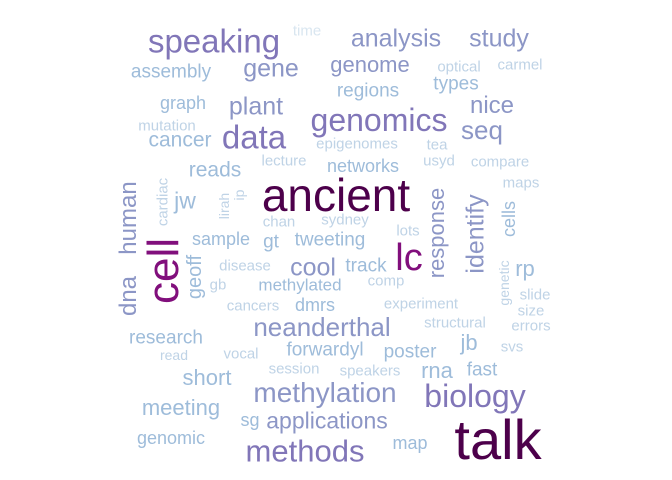 Image resolution: width=672 pixels, height=480 pixels. Describe the element at coordinates (218, 285) in the screenshot. I see `word-gb: gb` at that location.